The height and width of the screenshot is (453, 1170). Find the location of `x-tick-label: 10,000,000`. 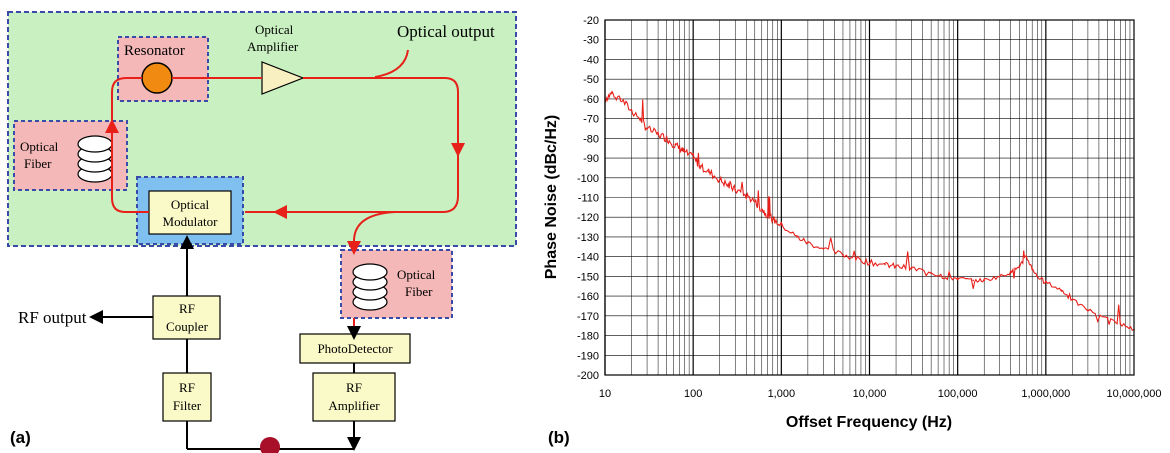

x-tick-label: 10,000,000 is located at coordinates (1133, 394).